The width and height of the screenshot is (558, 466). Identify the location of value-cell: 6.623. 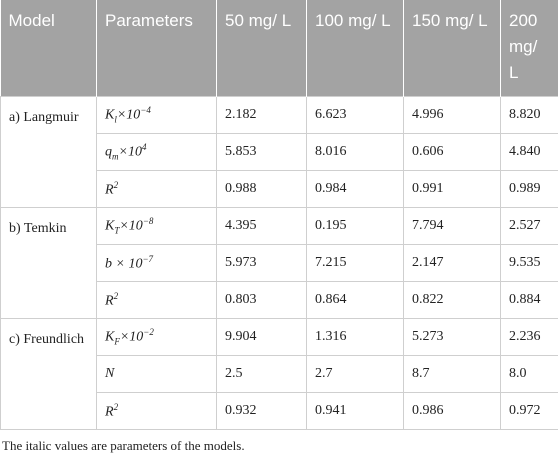
(355, 115).